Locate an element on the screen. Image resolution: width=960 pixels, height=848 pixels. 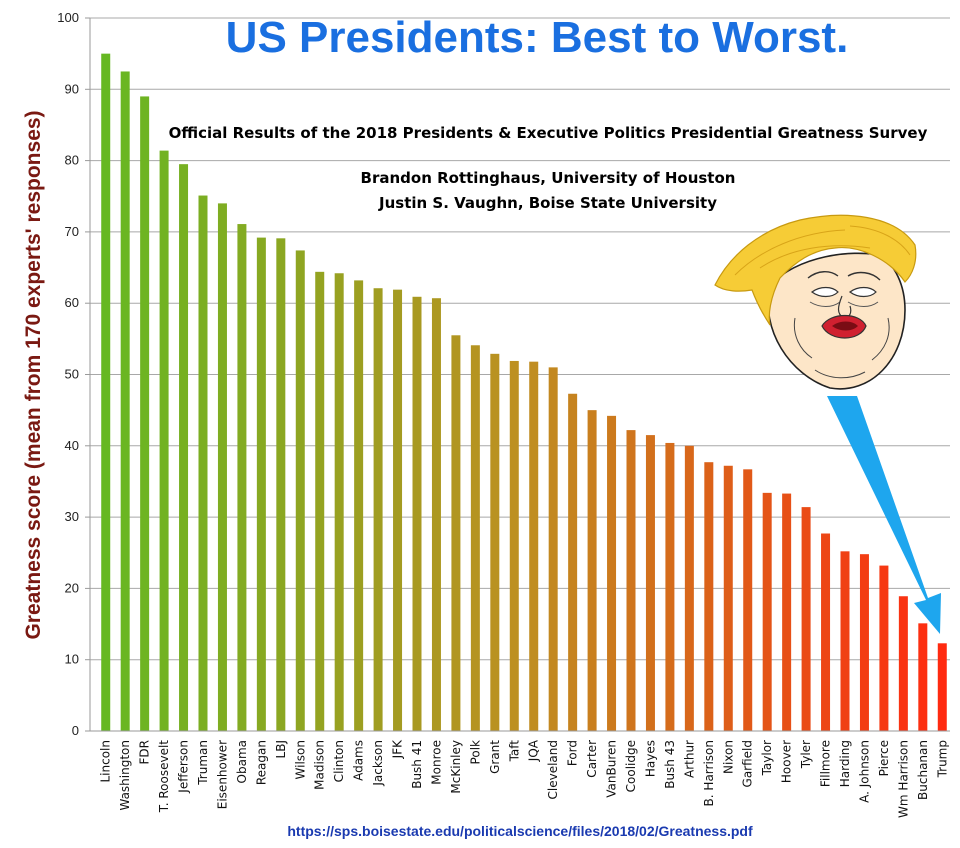
y-tick-label: 60 is located at coordinates (72, 302).